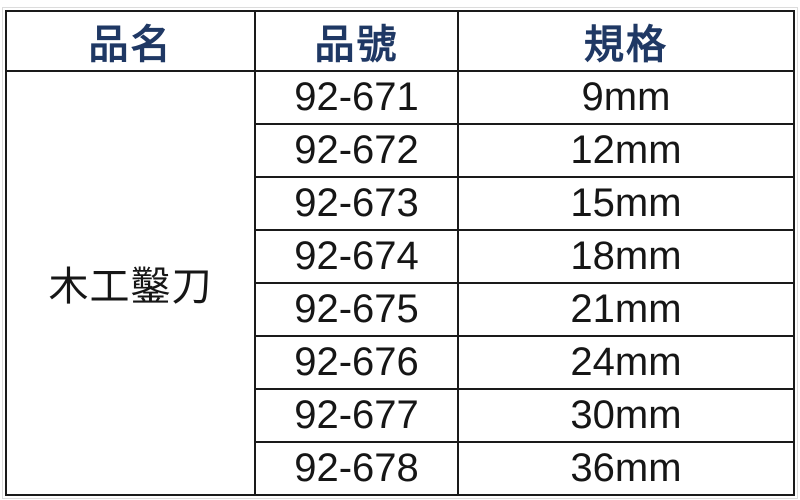 This screenshot has width=800, height=500. Describe the element at coordinates (626, 203) in the screenshot. I see `spec-cell: 15mm` at that location.